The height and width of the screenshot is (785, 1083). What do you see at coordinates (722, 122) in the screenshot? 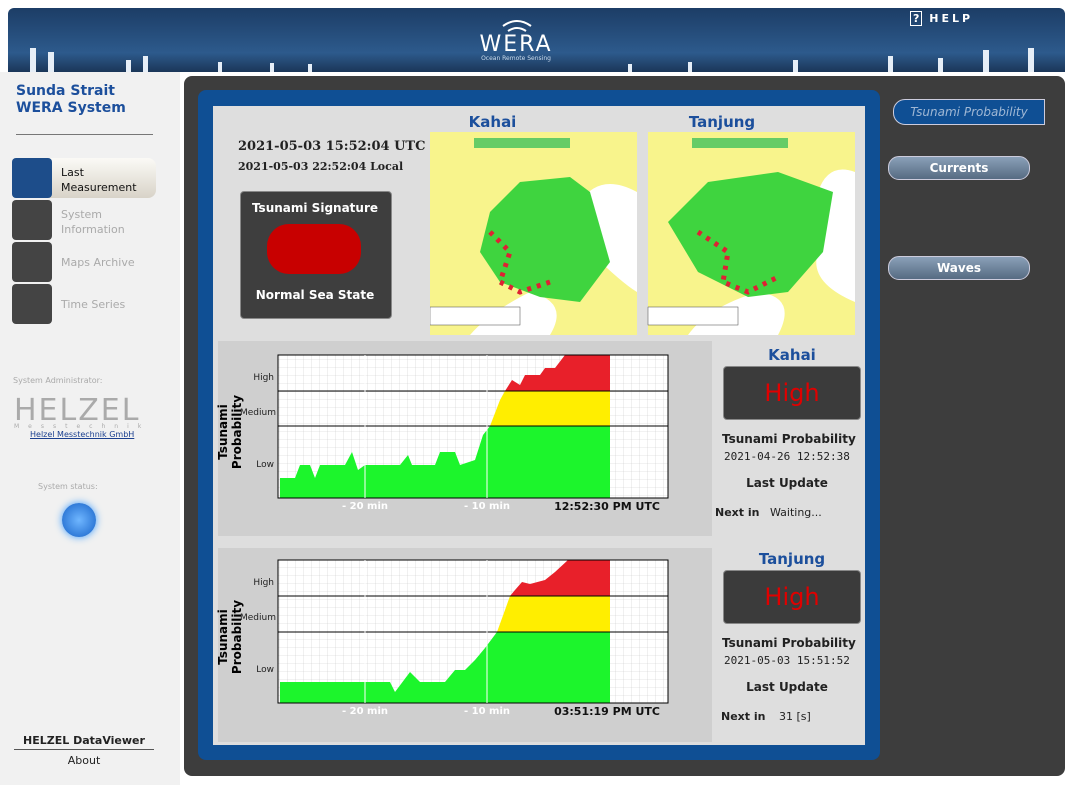
I see `map-title: Tanjung` at bounding box center [722, 122].